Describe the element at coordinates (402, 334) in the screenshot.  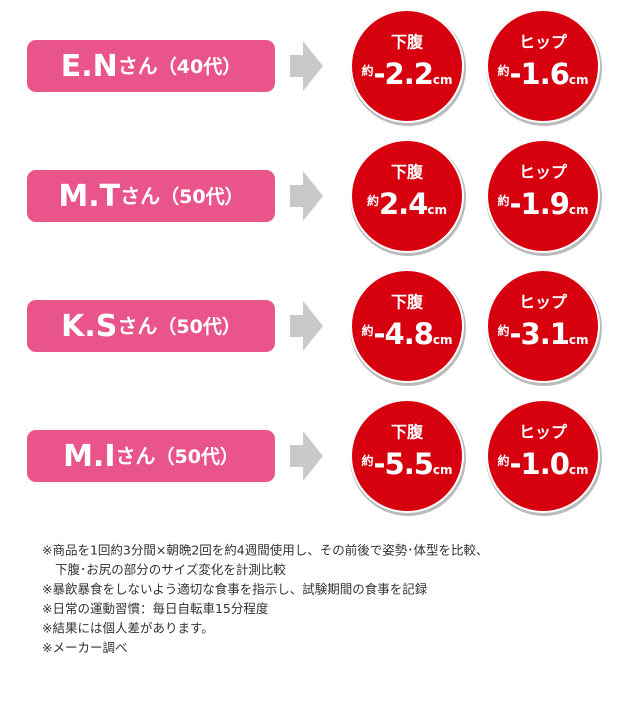
I see `value: -4.8` at that location.